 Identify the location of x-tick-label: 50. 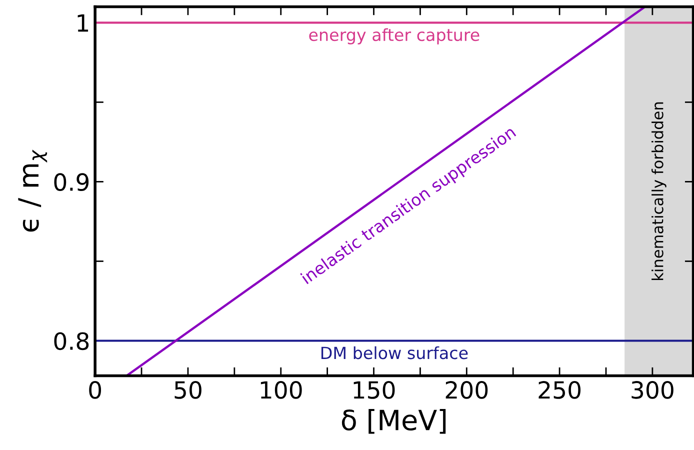
(188, 390).